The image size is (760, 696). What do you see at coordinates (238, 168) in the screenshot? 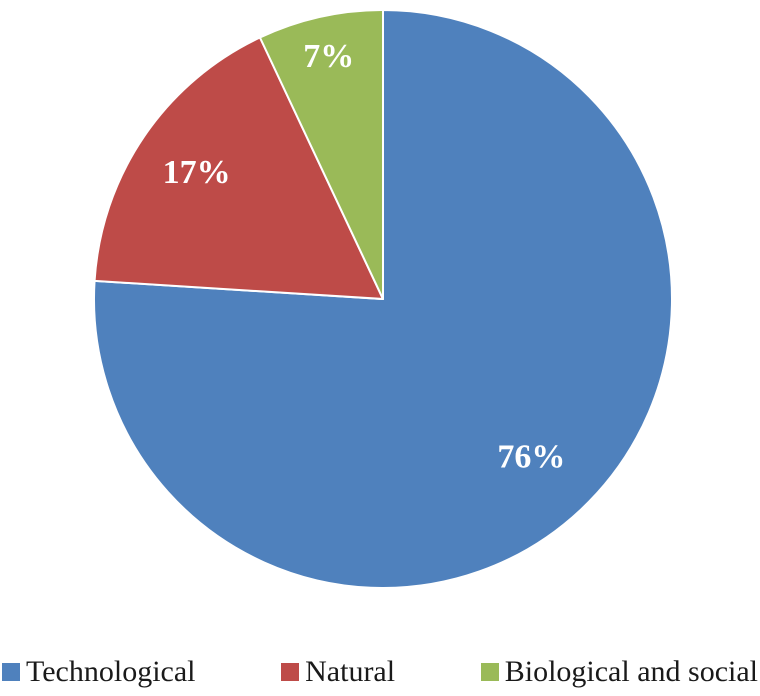
I see `pie-slice-natural` at bounding box center [238, 168].